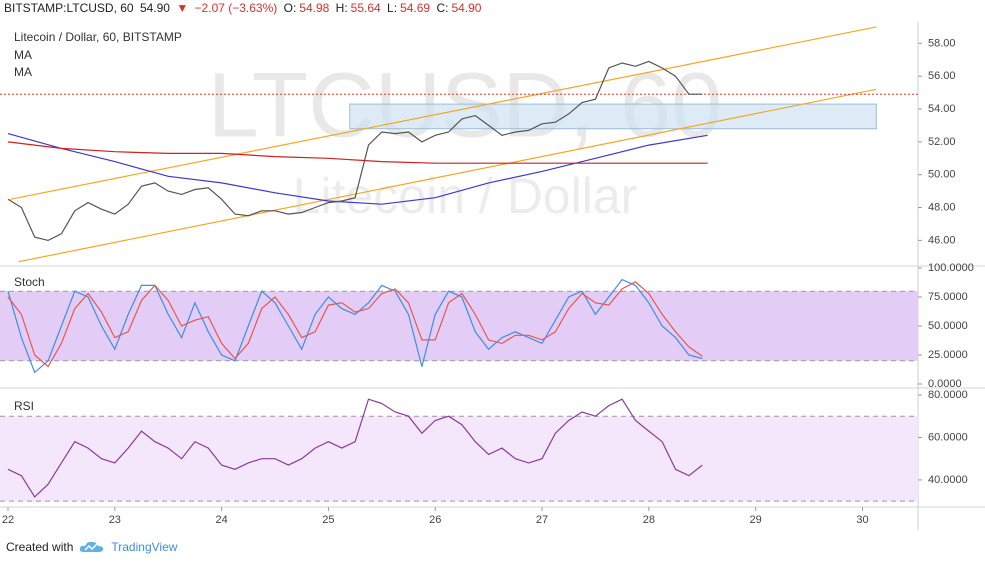  I want to click on symbol: BITSTAMP:LTCUSD, 60, so click(69, 8).